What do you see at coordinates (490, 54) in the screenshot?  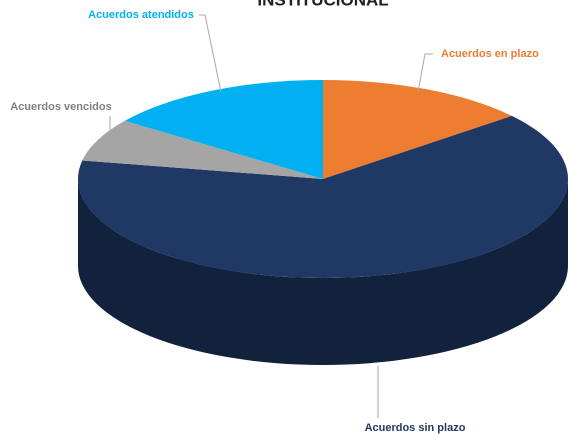 I see `data-label: Acuerdos en plazo` at bounding box center [490, 54].